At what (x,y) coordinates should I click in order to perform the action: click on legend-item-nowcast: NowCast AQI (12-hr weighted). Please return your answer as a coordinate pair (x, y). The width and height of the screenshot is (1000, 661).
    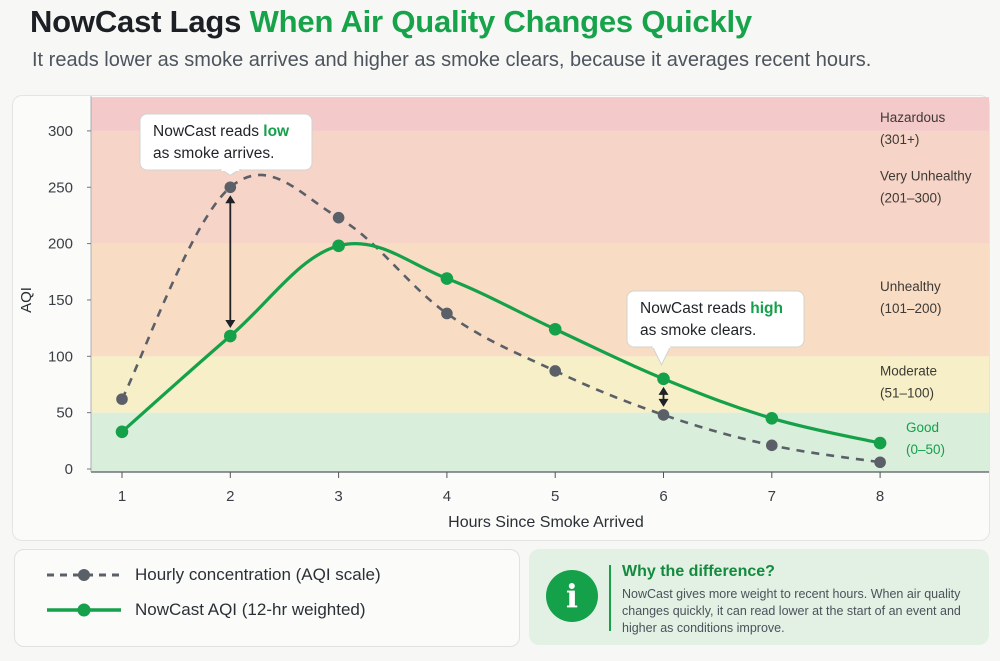
    Looking at the image, I should click on (205, 610).